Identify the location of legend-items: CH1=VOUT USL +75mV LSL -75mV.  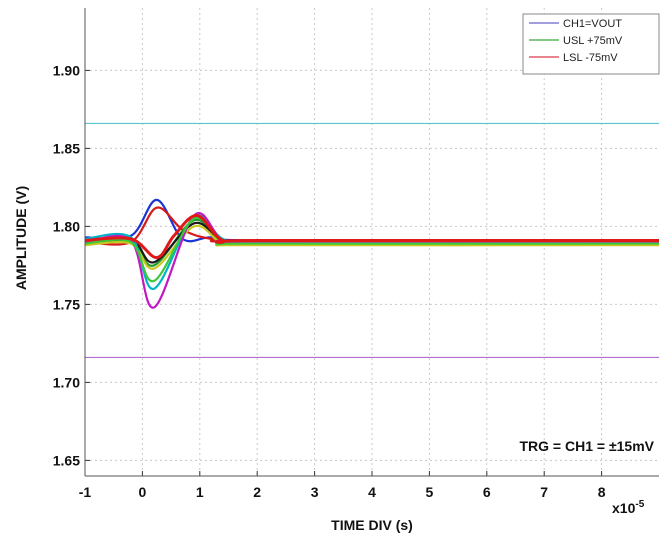
(576, 41).